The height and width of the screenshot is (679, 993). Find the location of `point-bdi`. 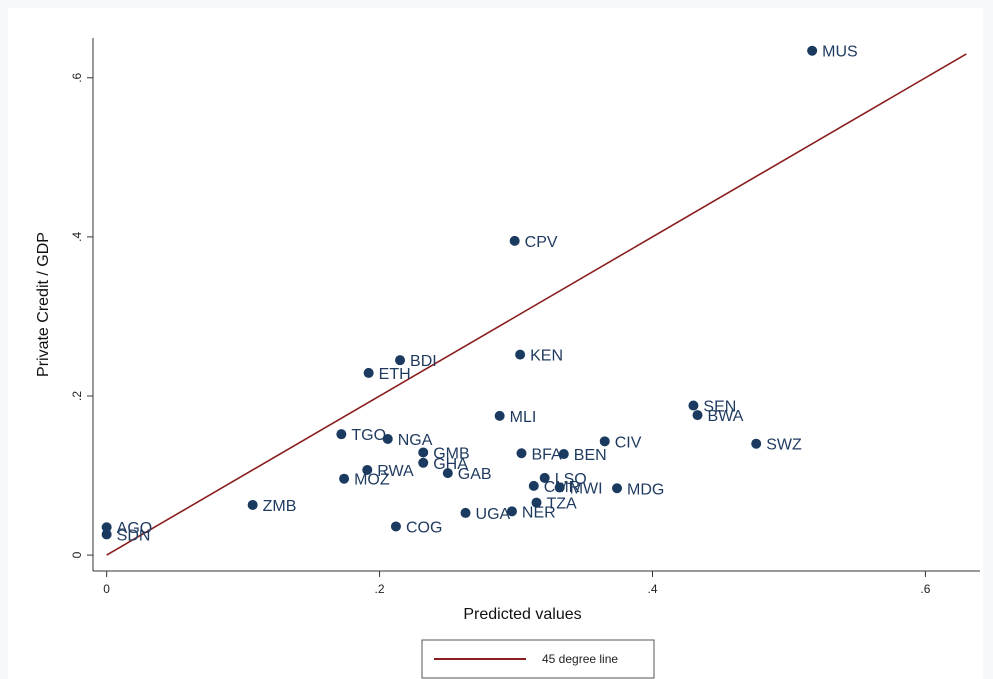

point-bdi is located at coordinates (400, 360).